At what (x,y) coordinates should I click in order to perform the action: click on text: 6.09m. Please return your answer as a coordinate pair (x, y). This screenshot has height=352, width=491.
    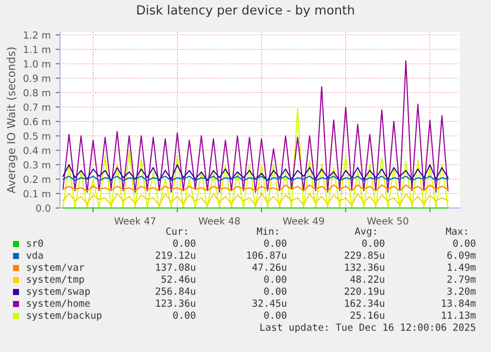
    Looking at the image, I should click on (461, 255).